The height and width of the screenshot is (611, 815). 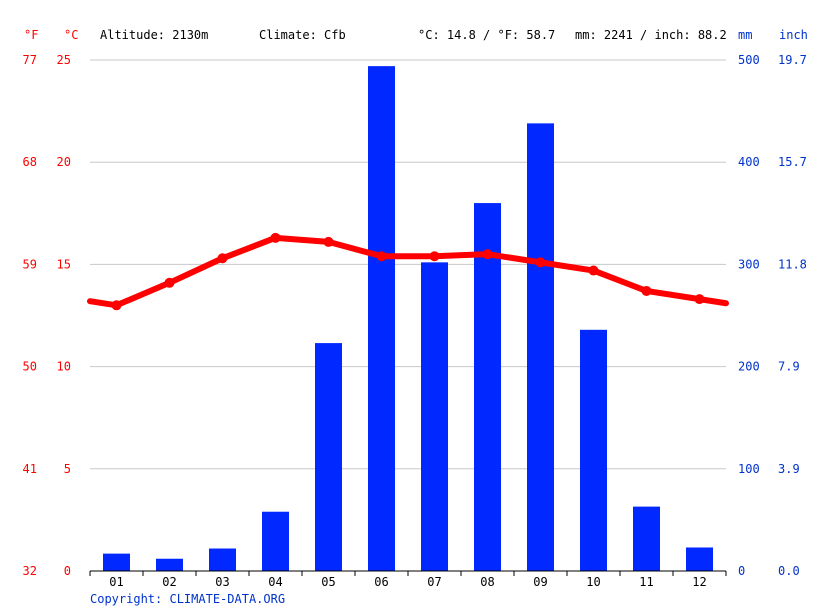 What do you see at coordinates (64, 60) in the screenshot?
I see `celsius-tick-label: 25` at bounding box center [64, 60].